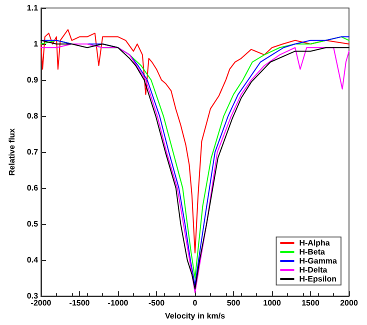 The image size is (367, 325). Describe the element at coordinates (272, 303) in the screenshot. I see `x-tick-label: 1000` at that location.